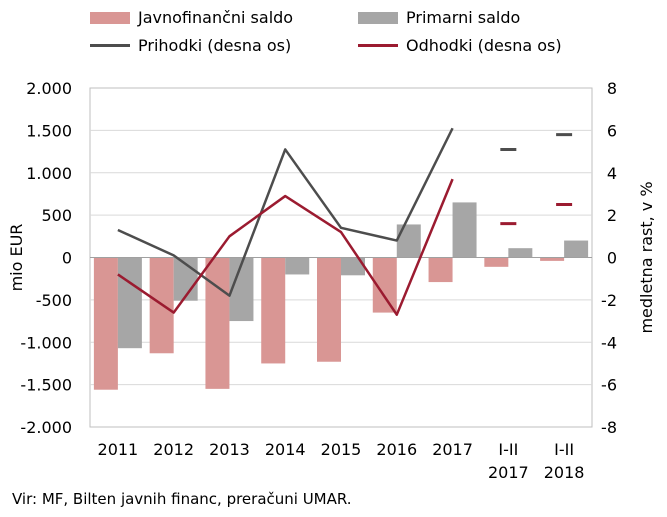 Image resolution: width=667 pixels, height=517 pixels. I want to click on x-tick-label-7: 2017, so click(508, 472).